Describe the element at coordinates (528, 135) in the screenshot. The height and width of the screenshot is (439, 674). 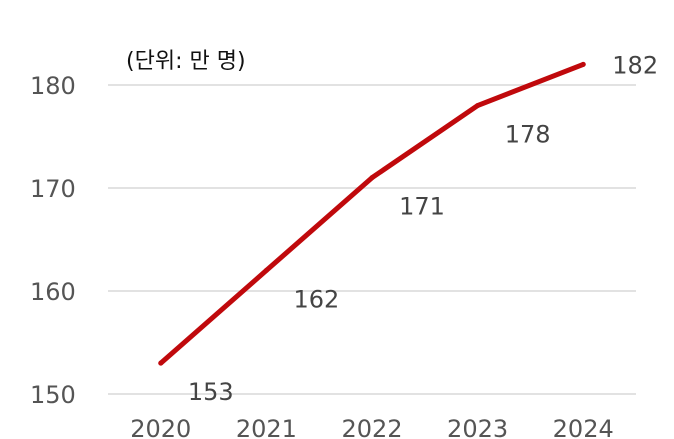
I see `data-label-2023: 178` at that location.